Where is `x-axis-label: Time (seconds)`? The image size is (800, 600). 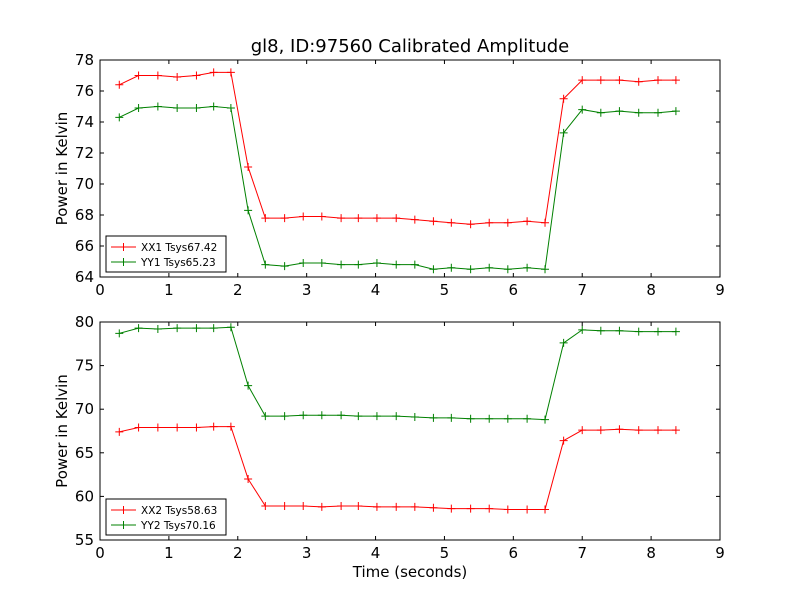
x-axis-label: Time (seconds) is located at coordinates (410, 572).